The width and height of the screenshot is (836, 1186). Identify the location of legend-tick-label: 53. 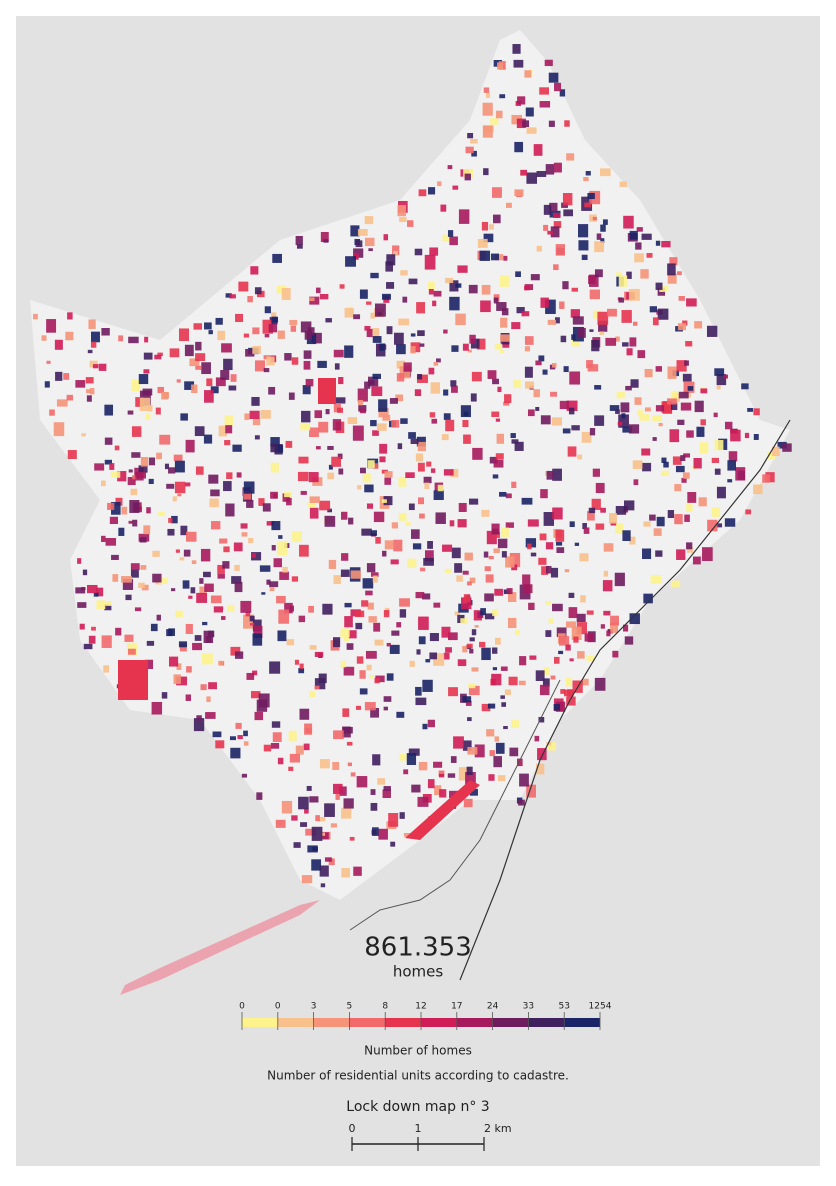
(563, 1007).